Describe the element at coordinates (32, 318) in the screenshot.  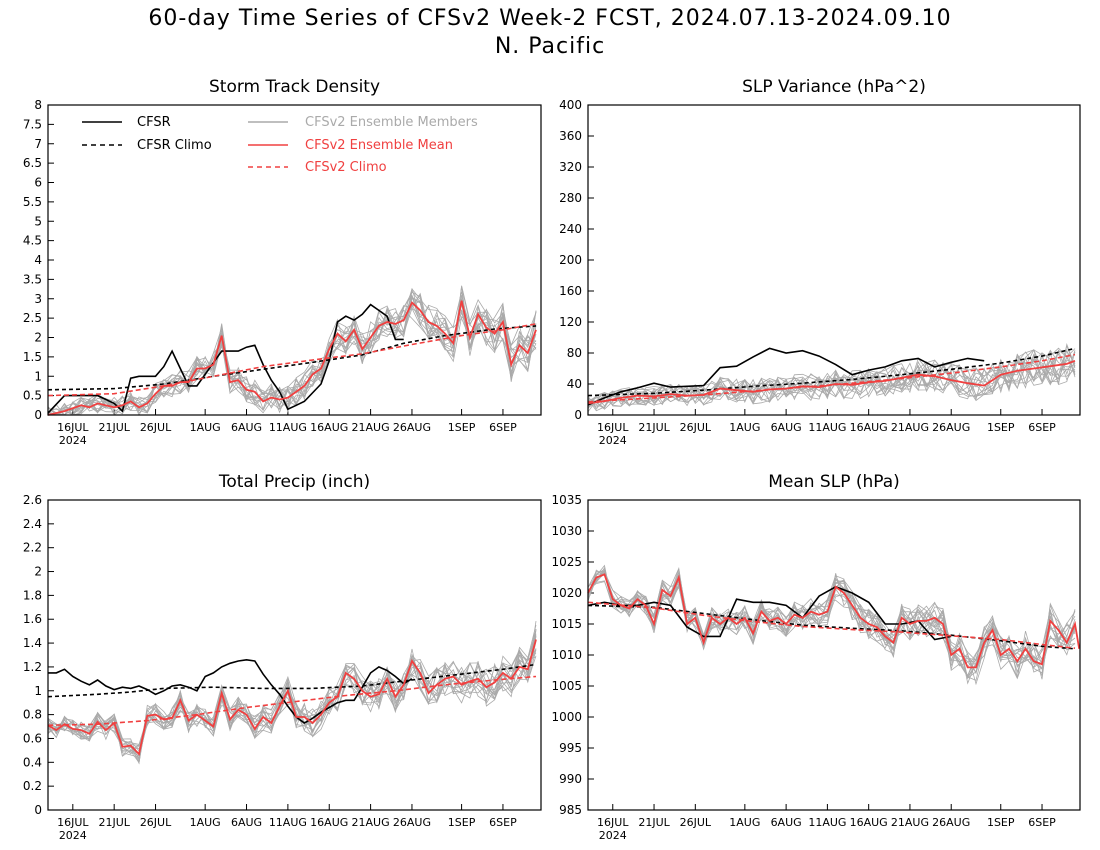
I see `y-tick-label: 2.5` at that location.